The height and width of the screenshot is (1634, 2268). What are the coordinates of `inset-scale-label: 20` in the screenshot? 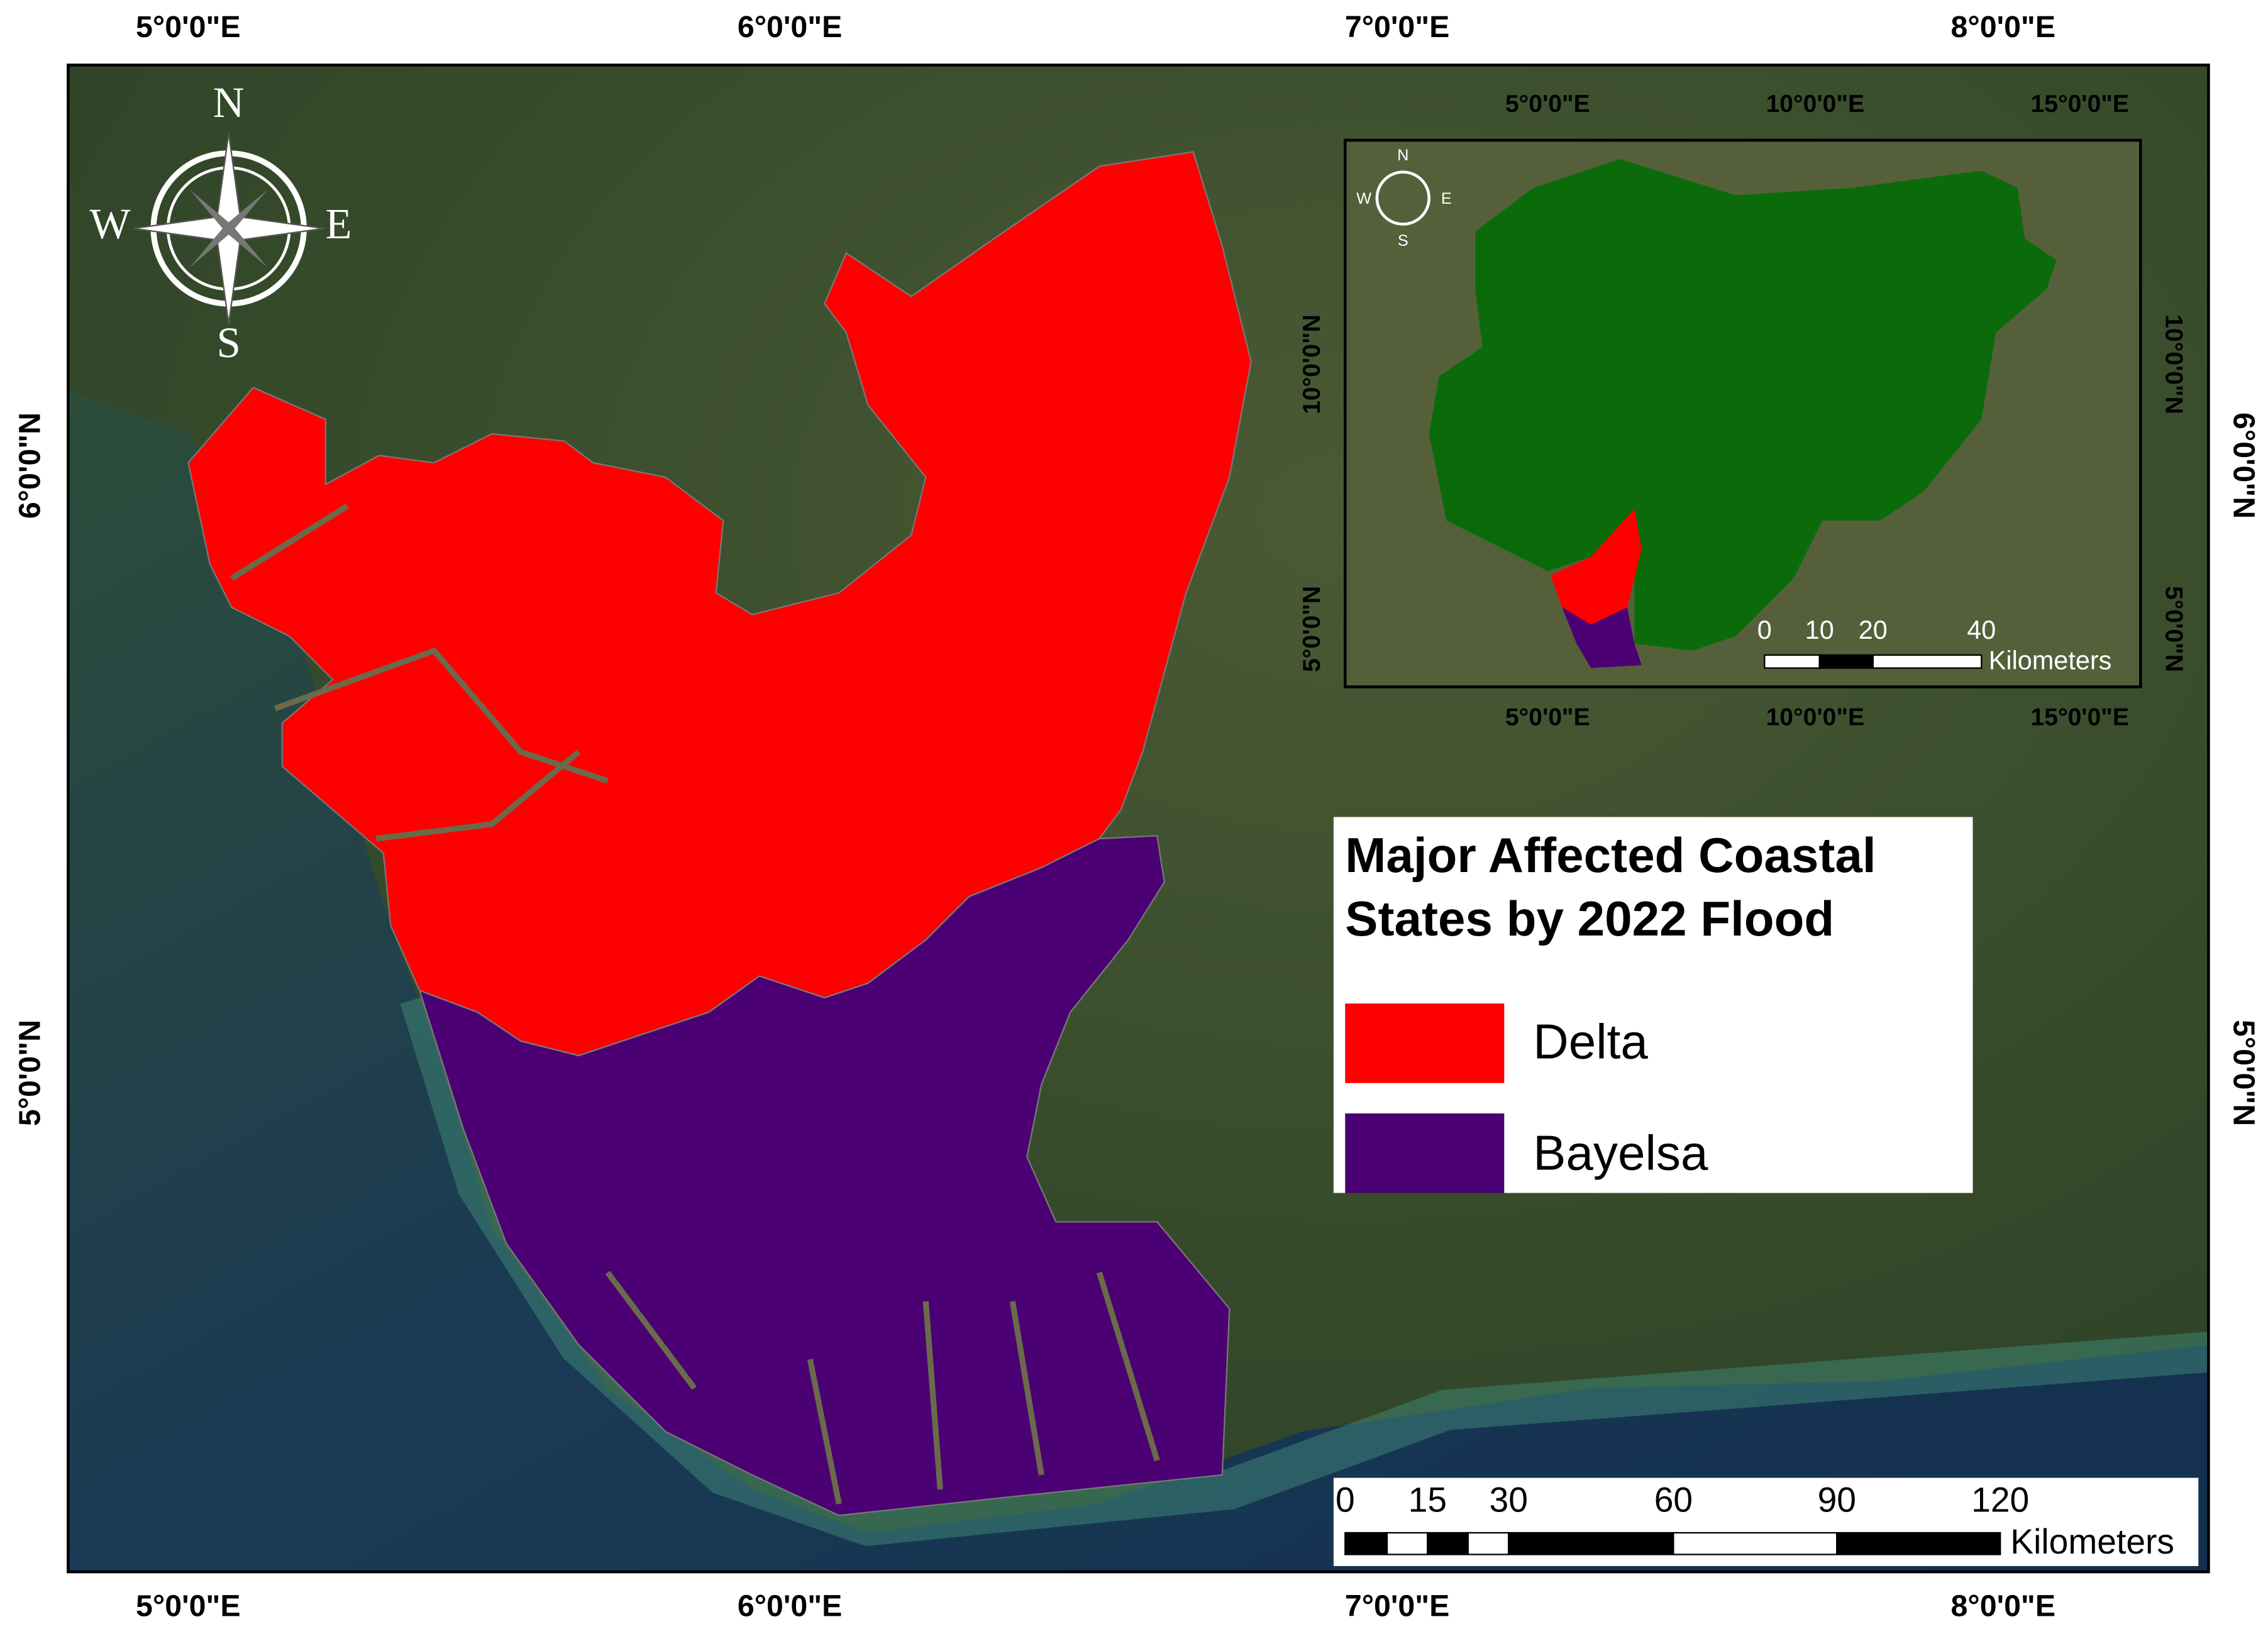 It's located at (1873, 630).